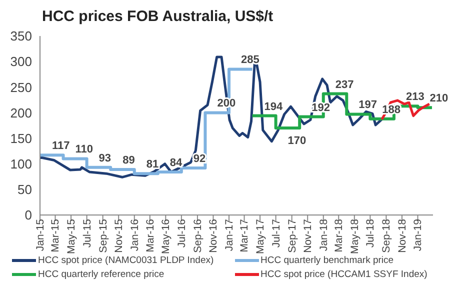 This screenshot has width=455, height=292. Describe the element at coordinates (370, 233) in the screenshot. I see `x-tick-label: Jul-18` at that location.